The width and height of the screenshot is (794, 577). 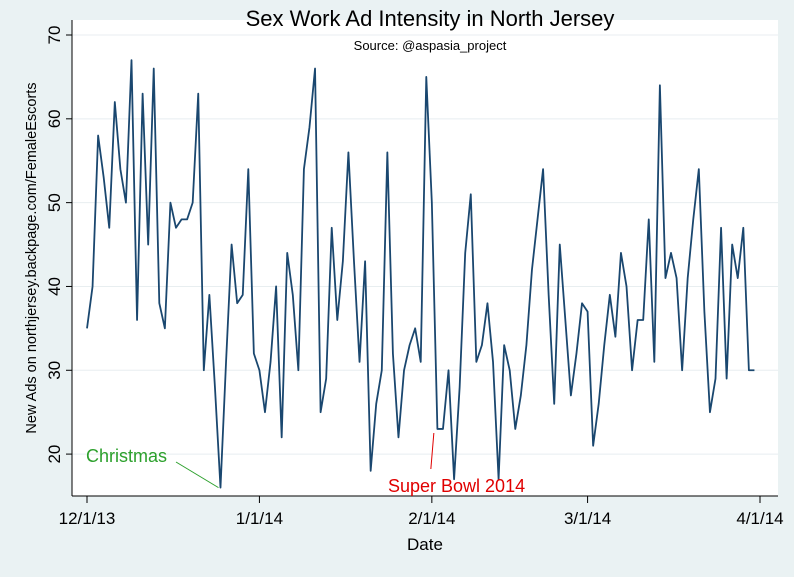 I want to click on y-tick-label: 40, so click(x=54, y=286).